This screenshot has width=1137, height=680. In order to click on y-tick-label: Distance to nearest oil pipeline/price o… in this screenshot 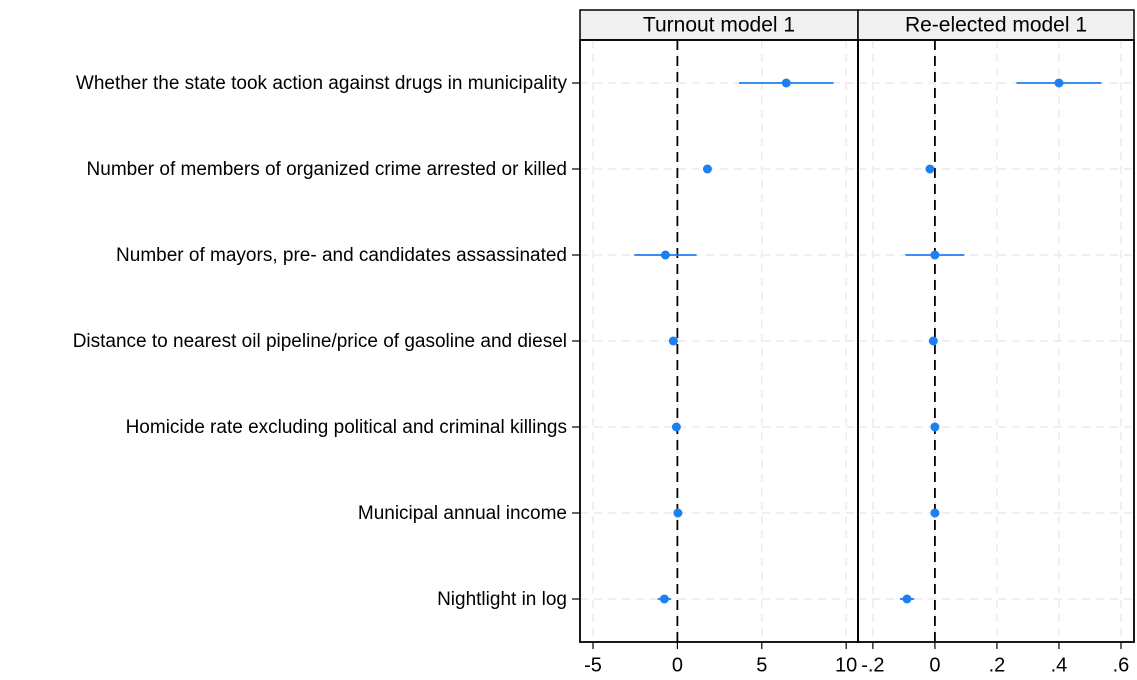, I will do `click(320, 341)`.